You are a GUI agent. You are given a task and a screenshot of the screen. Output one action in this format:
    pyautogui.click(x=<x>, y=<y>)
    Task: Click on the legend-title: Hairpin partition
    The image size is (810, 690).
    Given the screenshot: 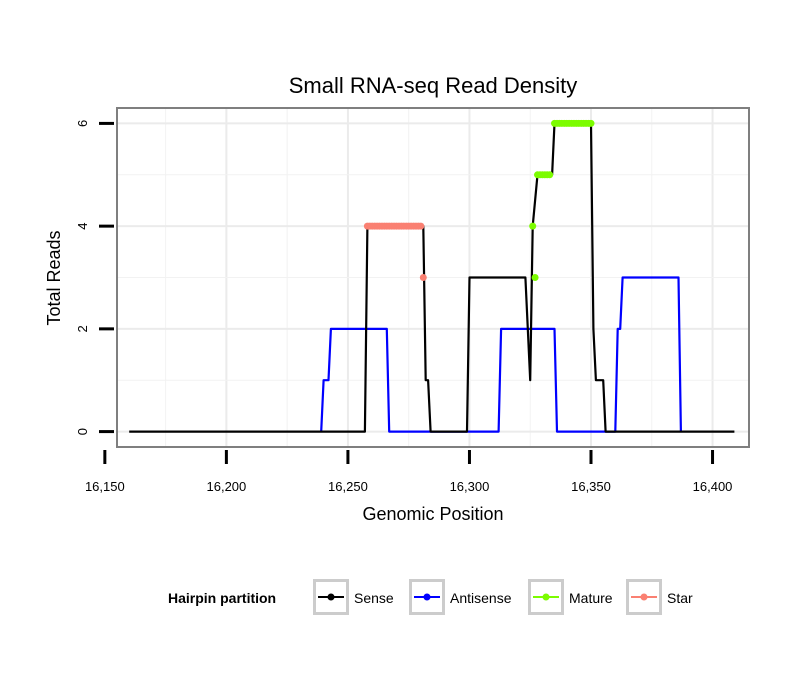 What is the action you would take?
    pyautogui.click(x=222, y=598)
    